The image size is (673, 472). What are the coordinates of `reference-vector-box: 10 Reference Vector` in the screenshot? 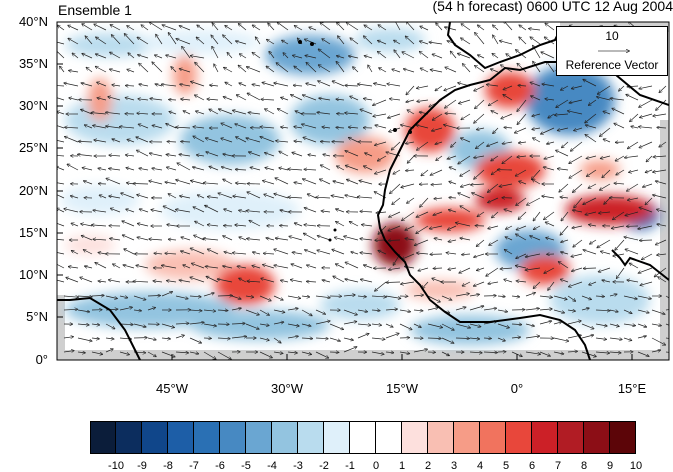 It's located at (612, 51).